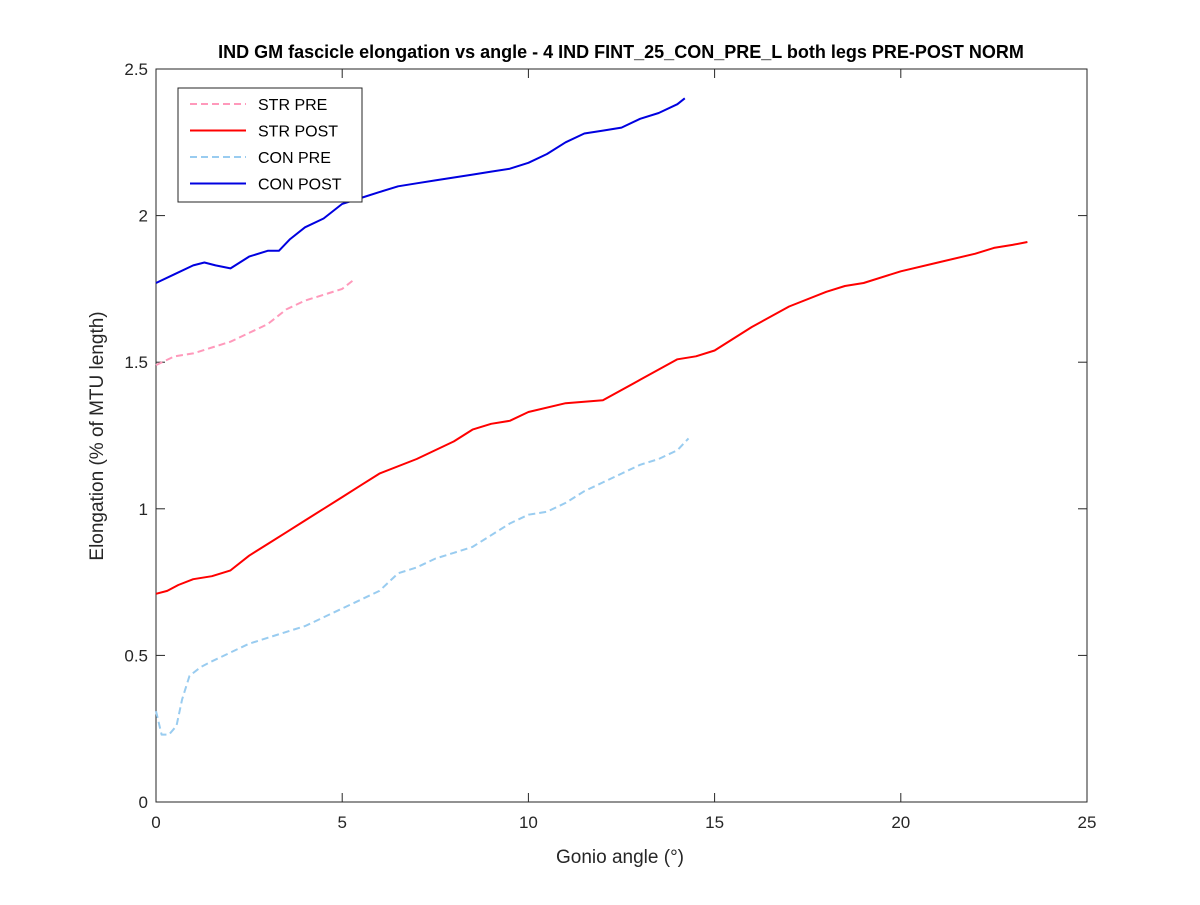  Describe the element at coordinates (136, 655) in the screenshot. I see `y-tick-label: 0.5` at that location.